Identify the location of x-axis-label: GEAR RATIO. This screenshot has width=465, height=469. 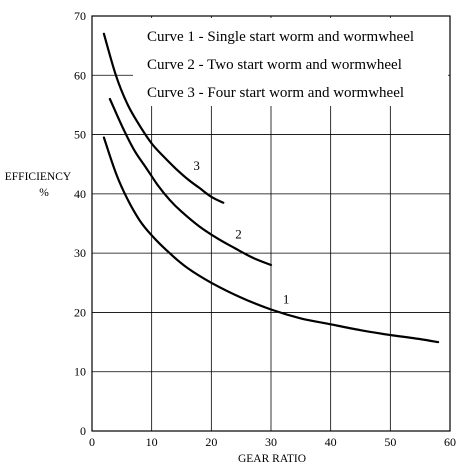
(272, 459).